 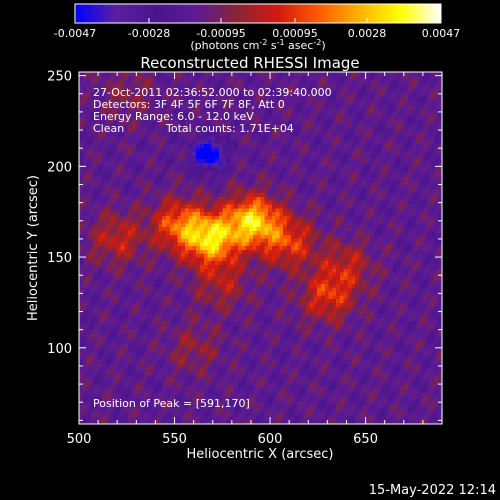 I want to click on chart-title: Reconstructed RHESSI Image, so click(x=249, y=63).